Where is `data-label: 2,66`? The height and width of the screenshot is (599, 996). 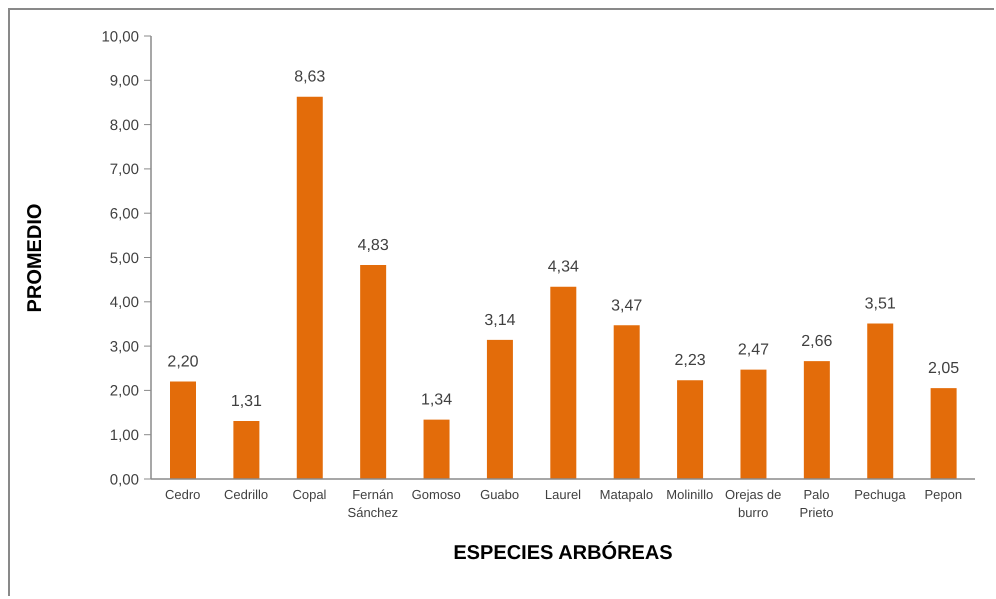 data-label: 2,66 is located at coordinates (817, 341).